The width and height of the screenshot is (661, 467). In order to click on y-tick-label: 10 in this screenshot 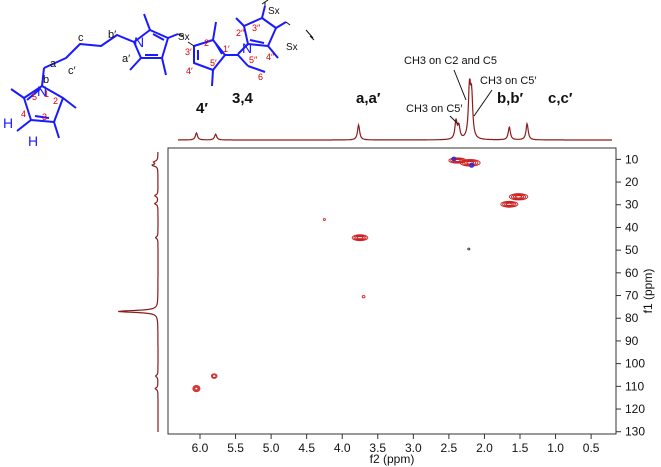, I will do `click(632, 159)`.